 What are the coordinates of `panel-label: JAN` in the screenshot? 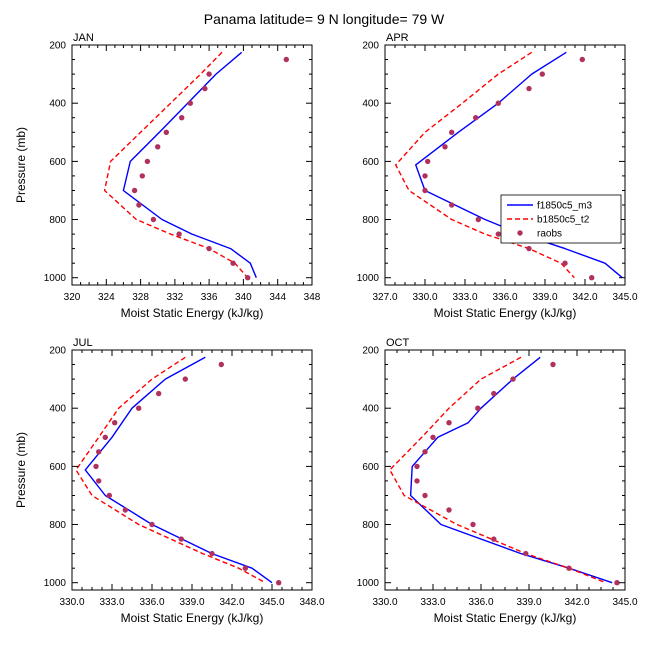 It's located at (83, 38).